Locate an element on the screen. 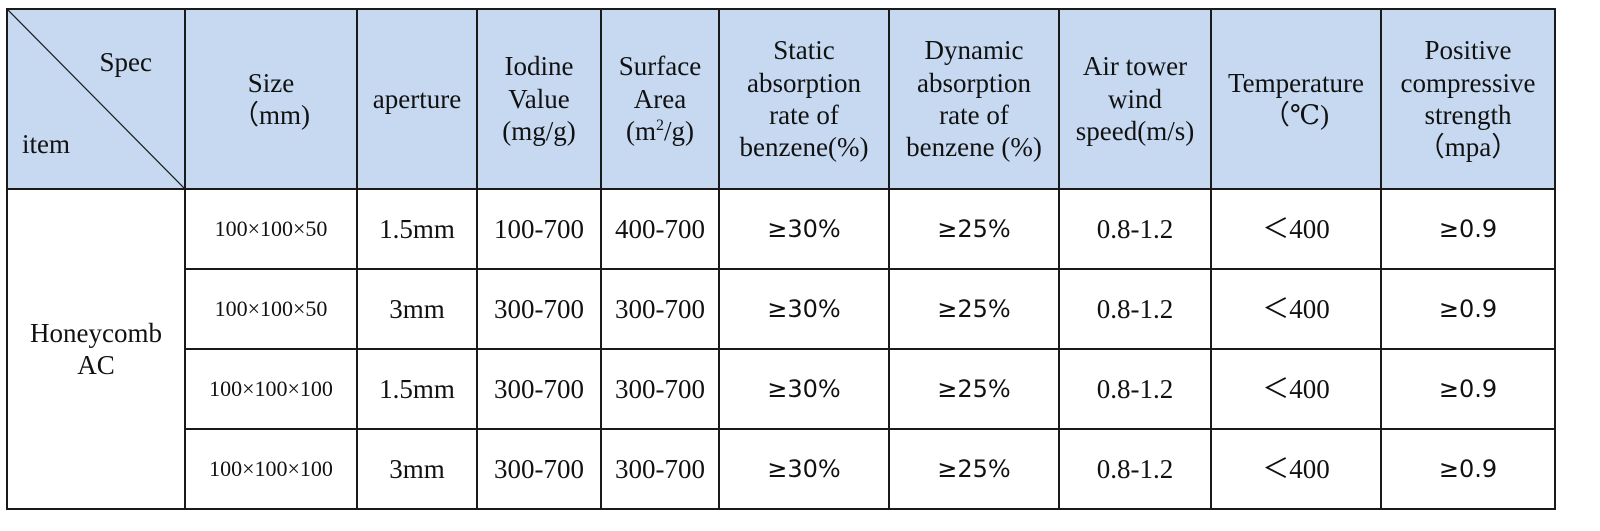 This screenshot has width=1600, height=531. corner-header-cell: Spec item is located at coordinates (96, 99).